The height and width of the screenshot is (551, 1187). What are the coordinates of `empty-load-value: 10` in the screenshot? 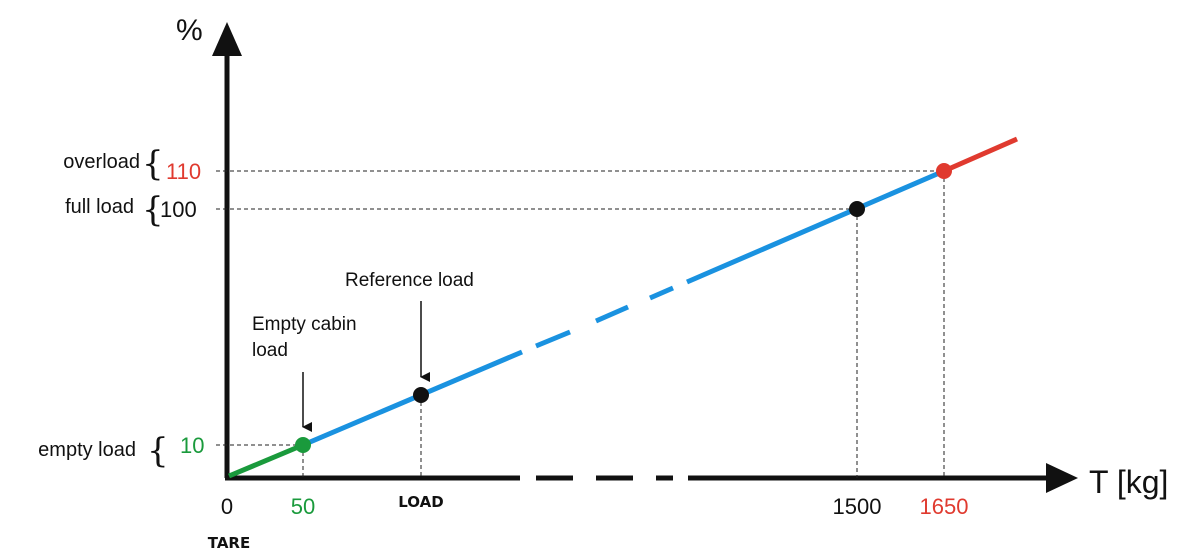 It's located at (192, 445).